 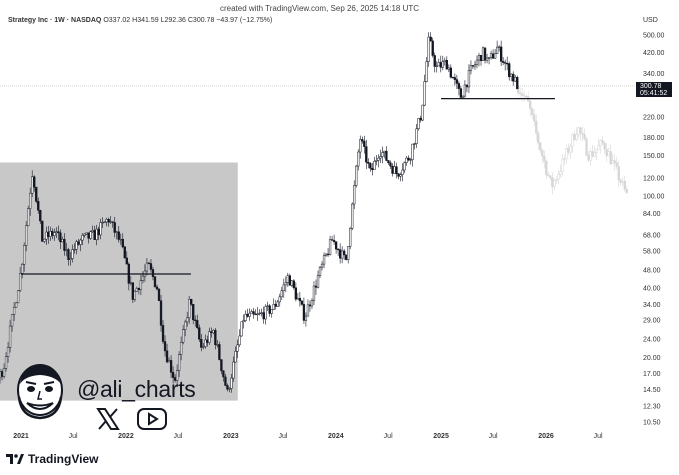 What do you see at coordinates (63, 459) in the screenshot?
I see `brand-name: TradingView` at bounding box center [63, 459].